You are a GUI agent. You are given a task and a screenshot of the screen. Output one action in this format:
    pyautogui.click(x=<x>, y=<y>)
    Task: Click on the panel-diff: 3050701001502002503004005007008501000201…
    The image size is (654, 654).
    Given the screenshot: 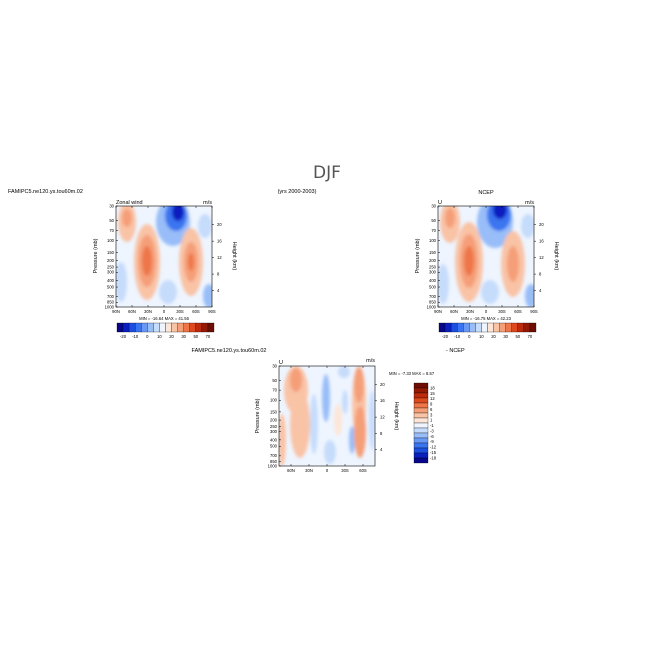 What is the action you would take?
    pyautogui.click(x=346, y=415)
    